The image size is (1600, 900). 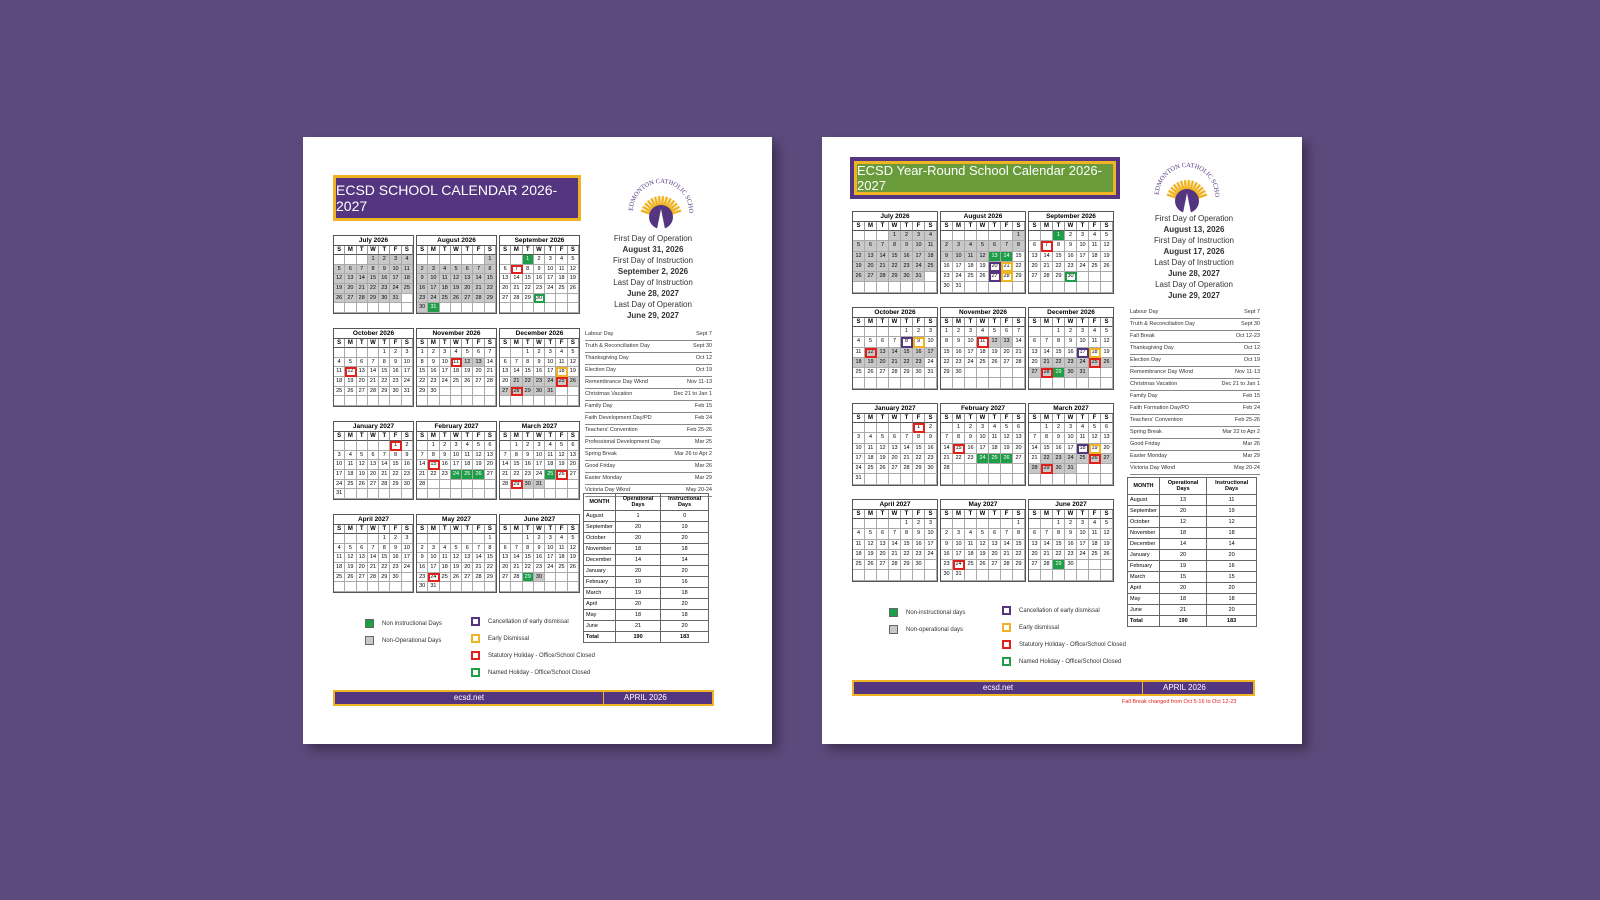 I want to click on table-row: December 14 14, so click(x=646, y=560).